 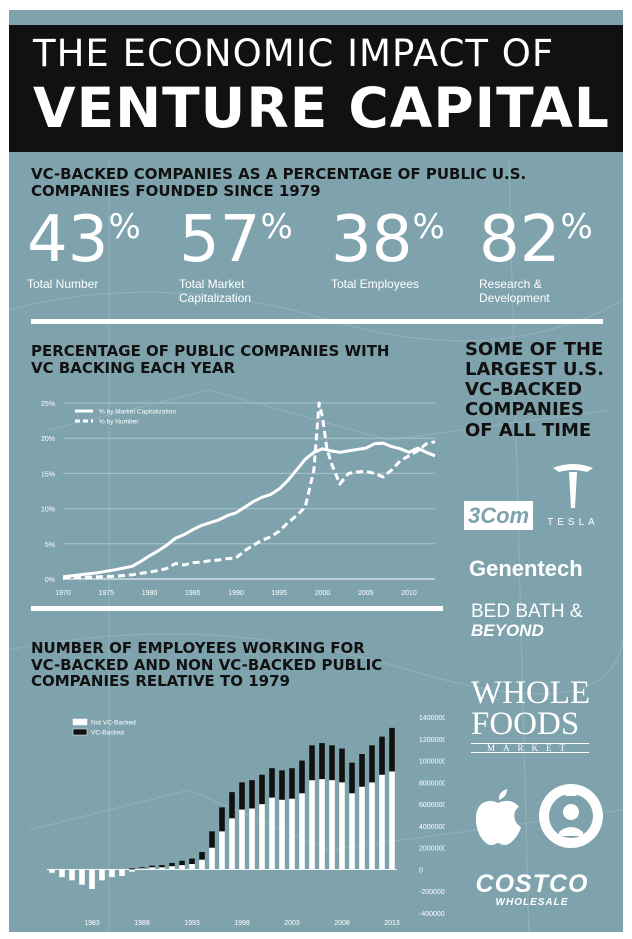 I want to click on logo-wf-line3: MARKET, so click(x=530, y=748).